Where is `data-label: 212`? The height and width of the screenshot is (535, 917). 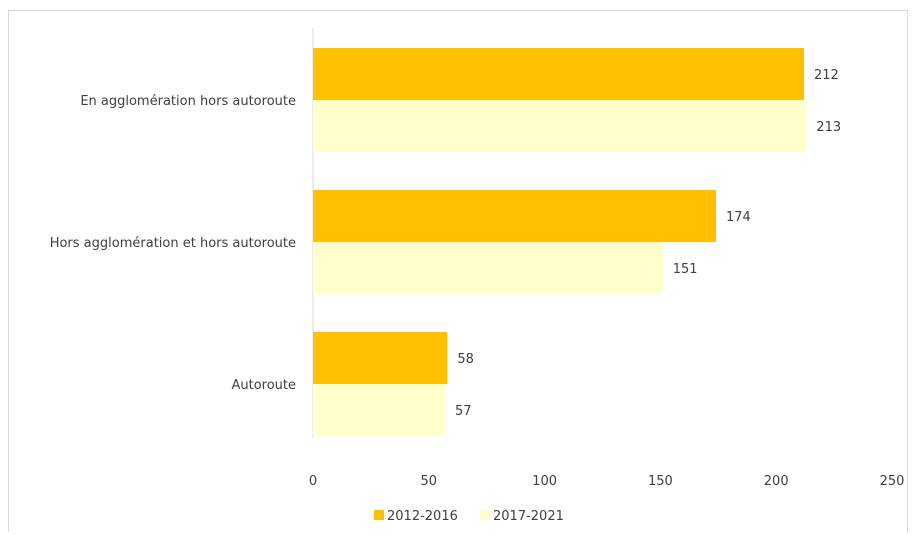
data-label: 212 is located at coordinates (826, 75).